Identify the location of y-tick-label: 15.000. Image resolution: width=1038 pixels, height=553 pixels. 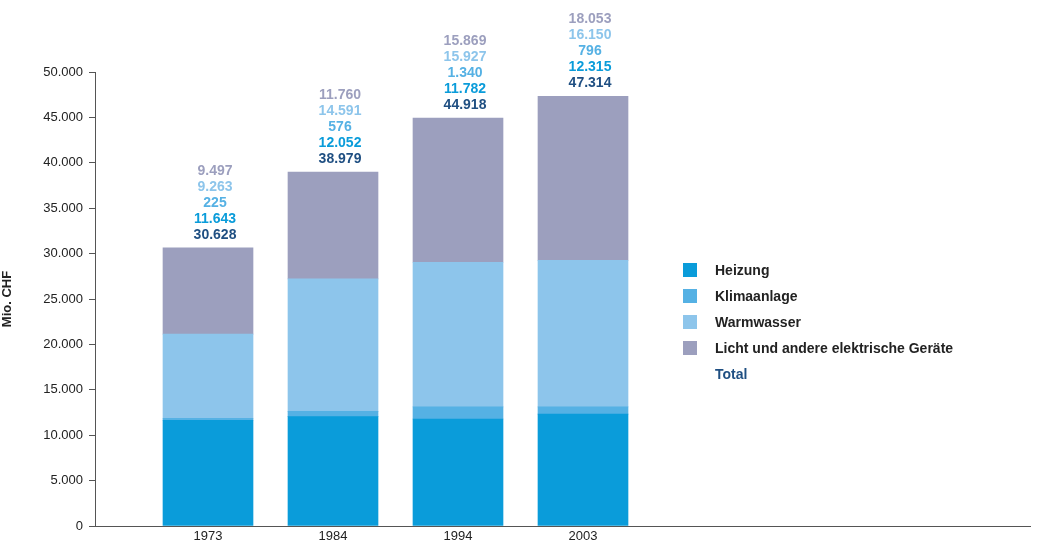
(63, 389).